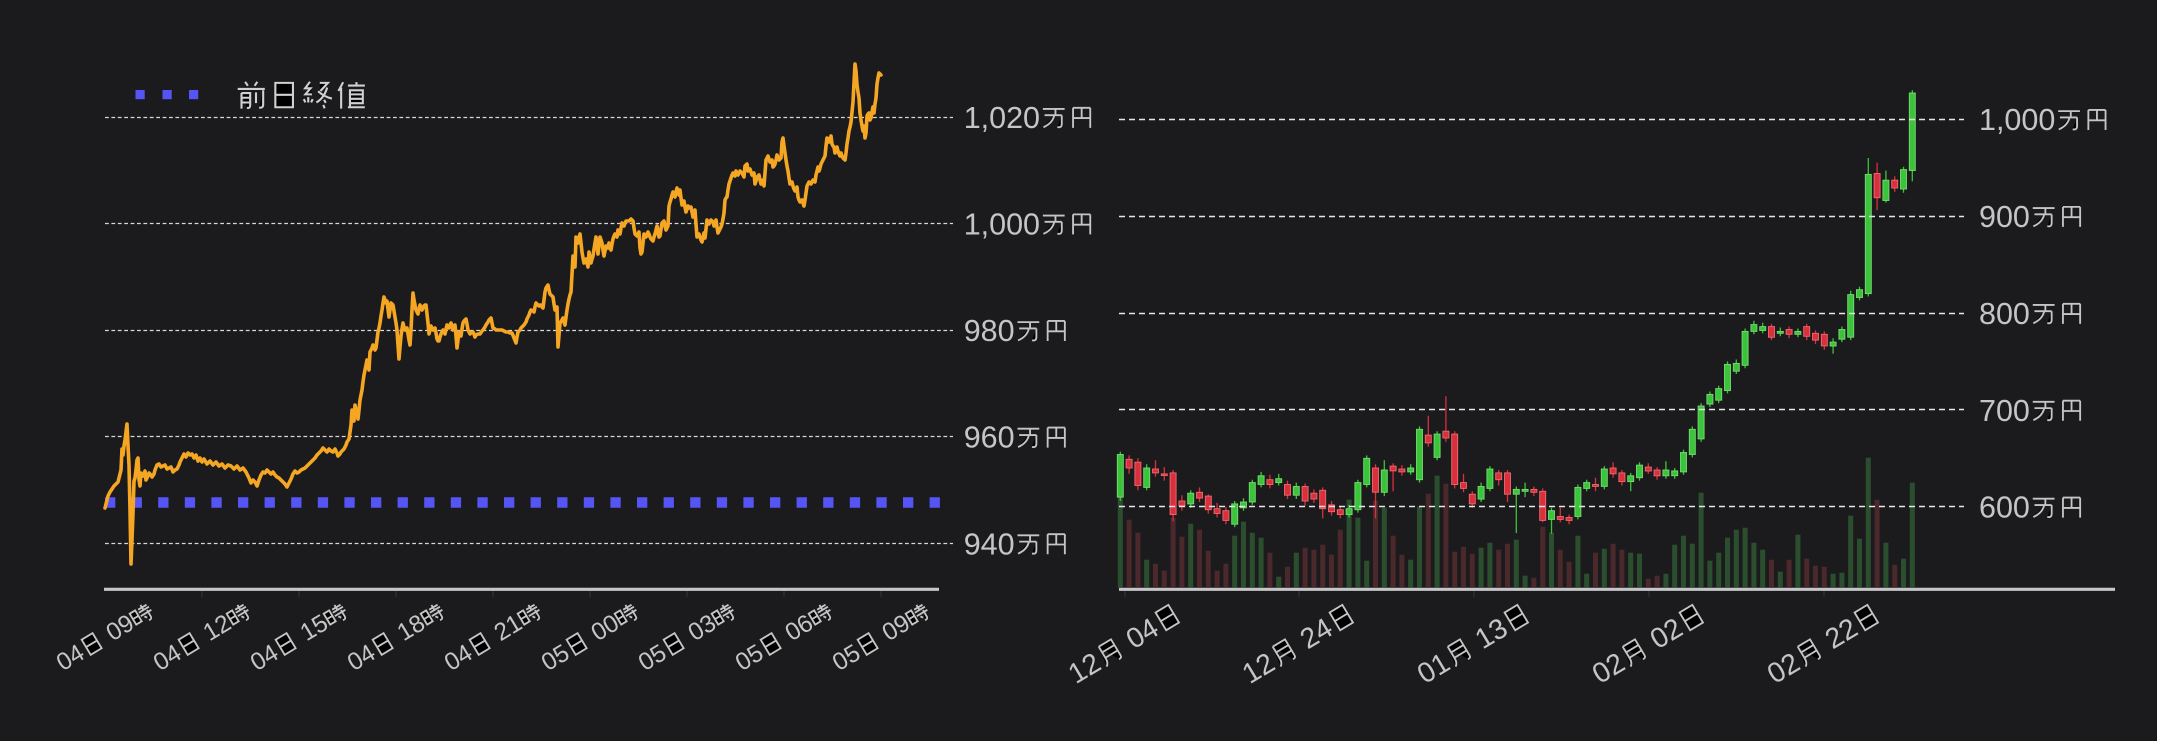 This screenshot has height=741, width=2157. What do you see at coordinates (2004, 508) in the screenshot?
I see `svg-text: 600` at bounding box center [2004, 508].